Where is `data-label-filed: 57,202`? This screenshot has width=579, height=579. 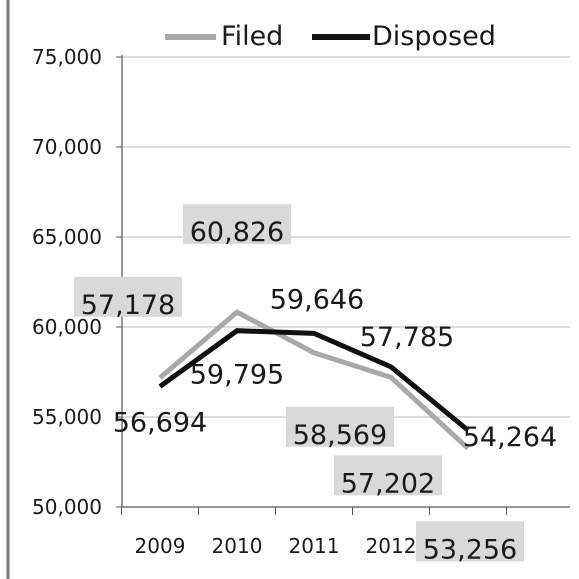
data-label-filed: 57,202 is located at coordinates (388, 477).